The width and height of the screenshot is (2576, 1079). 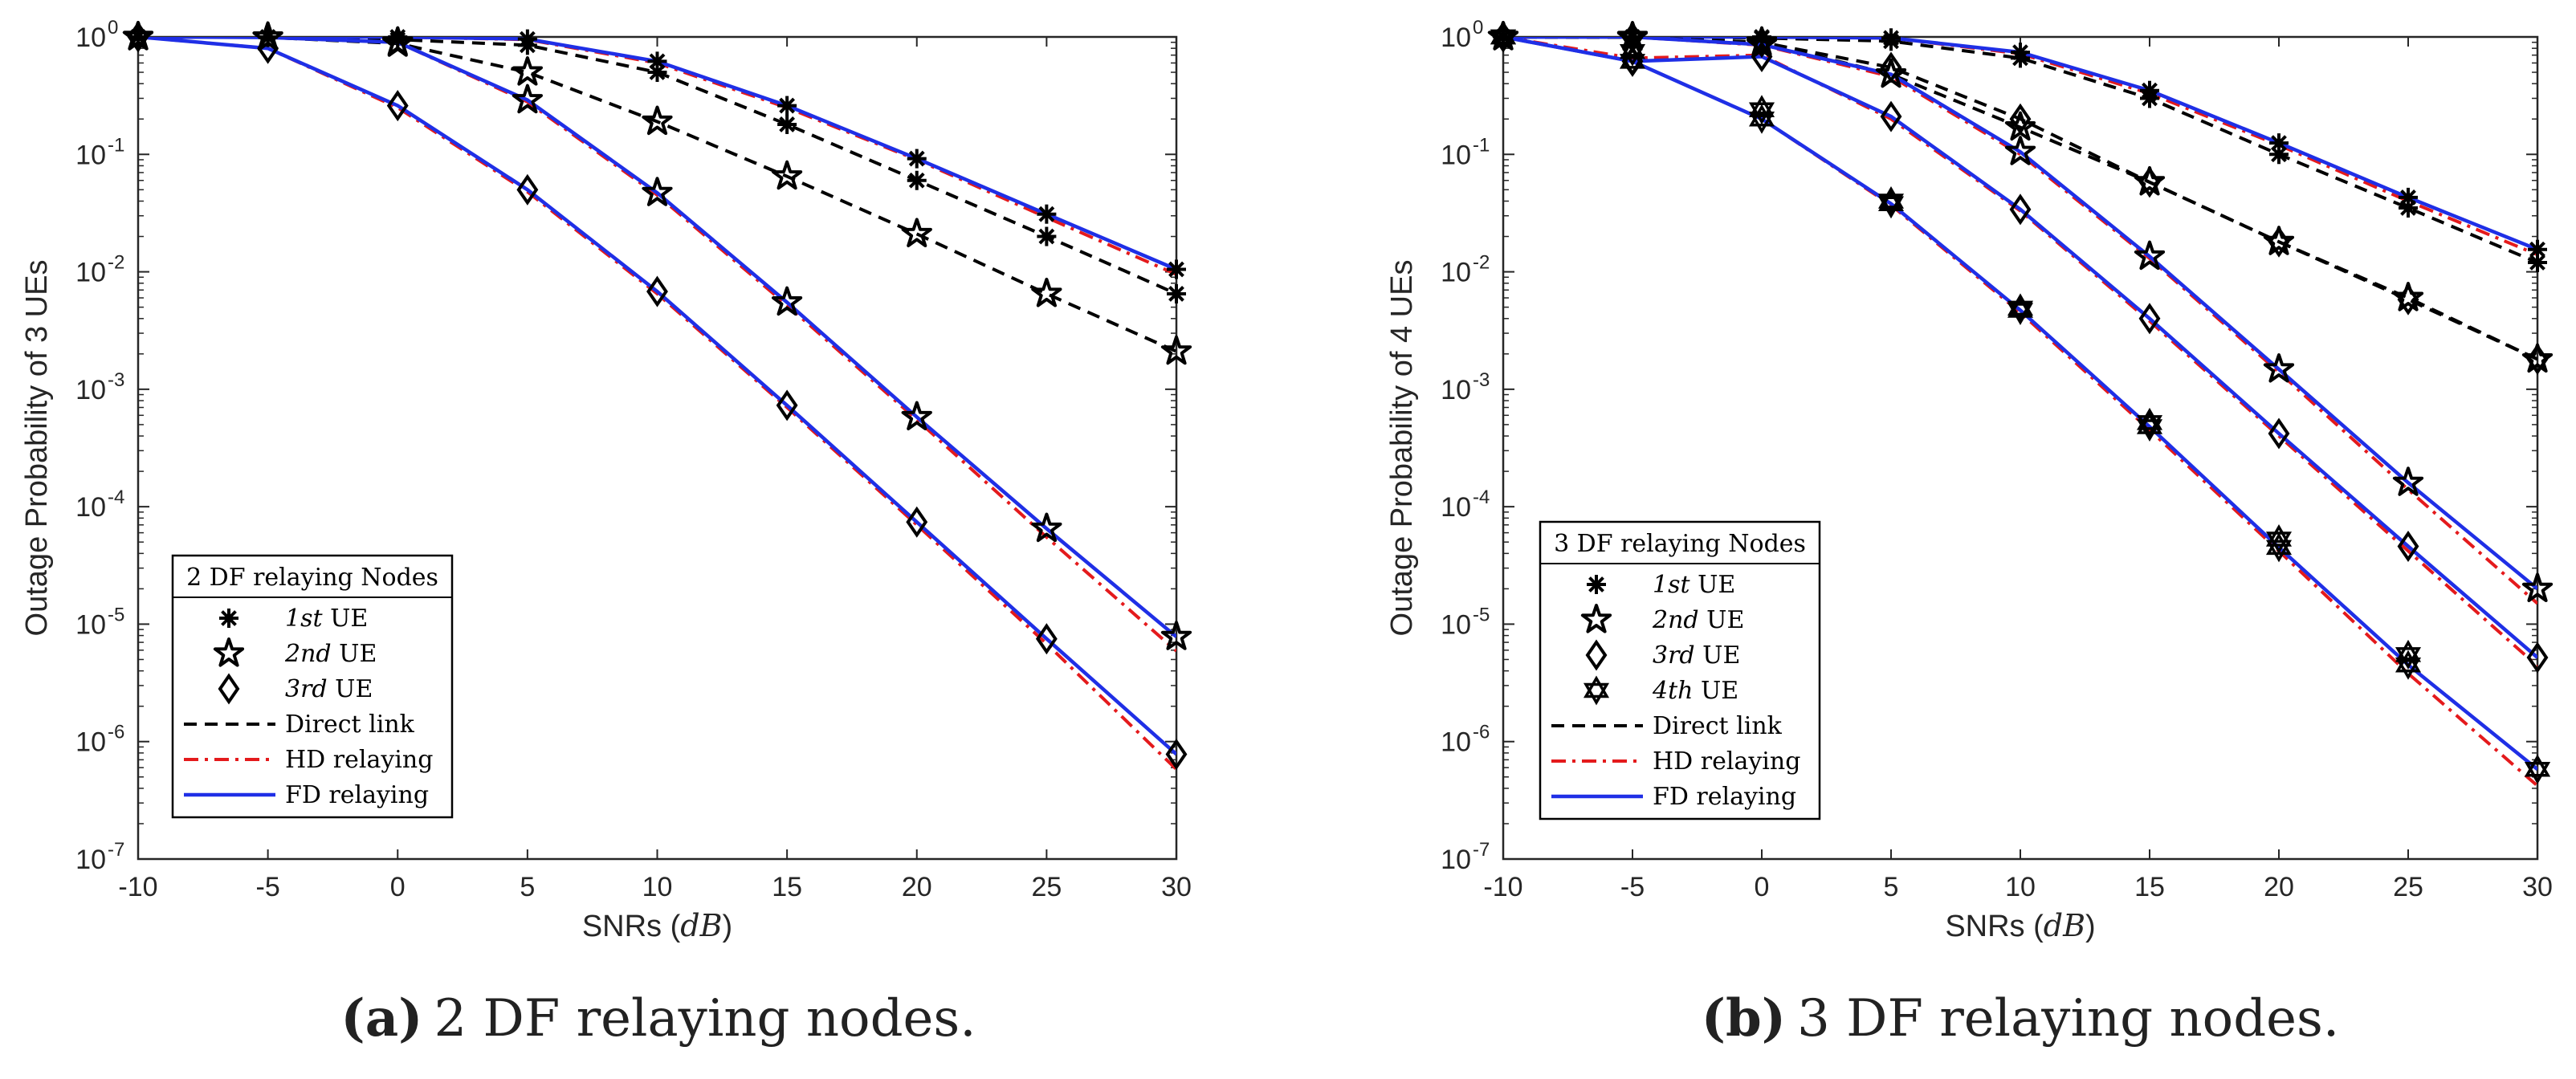 I want to click on y-tick-exponent: -4, so click(x=1481, y=497).